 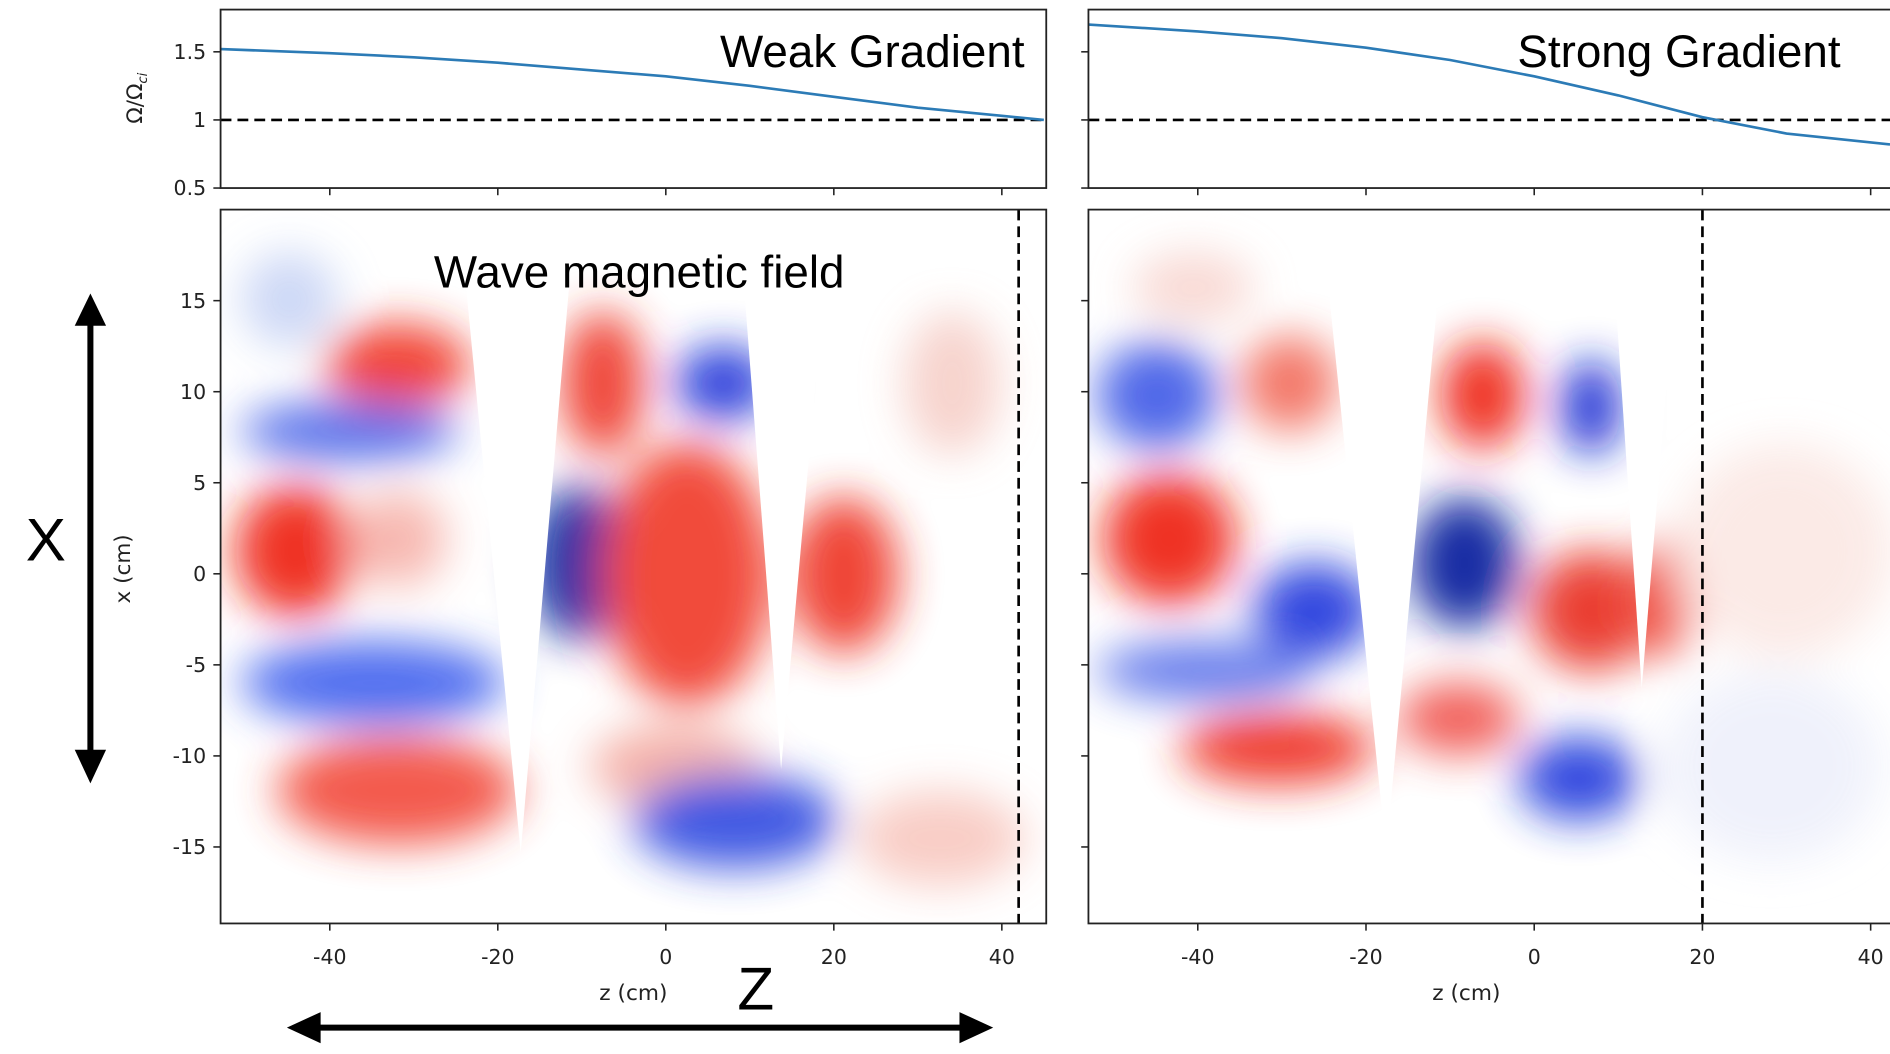 I want to click on y-tick-label: 1, so click(x=199, y=120).